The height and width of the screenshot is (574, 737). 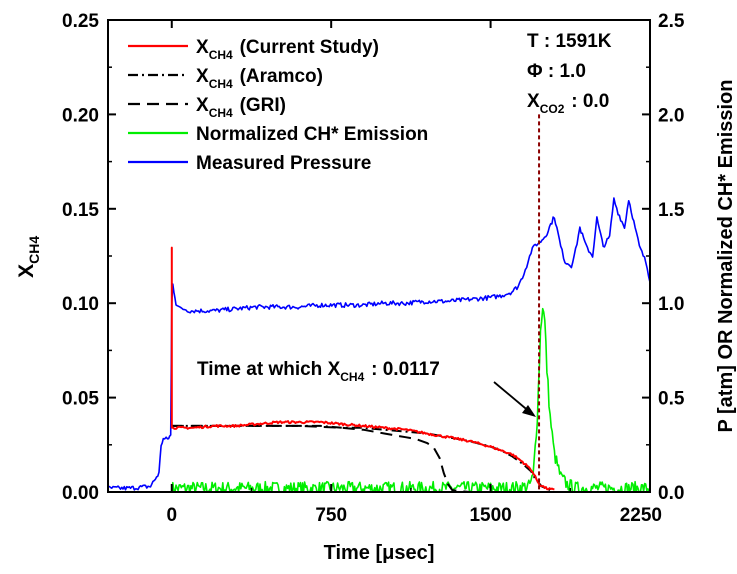 What do you see at coordinates (671, 115) in the screenshot?
I see `y-right-tick-label: 2.0` at bounding box center [671, 115].